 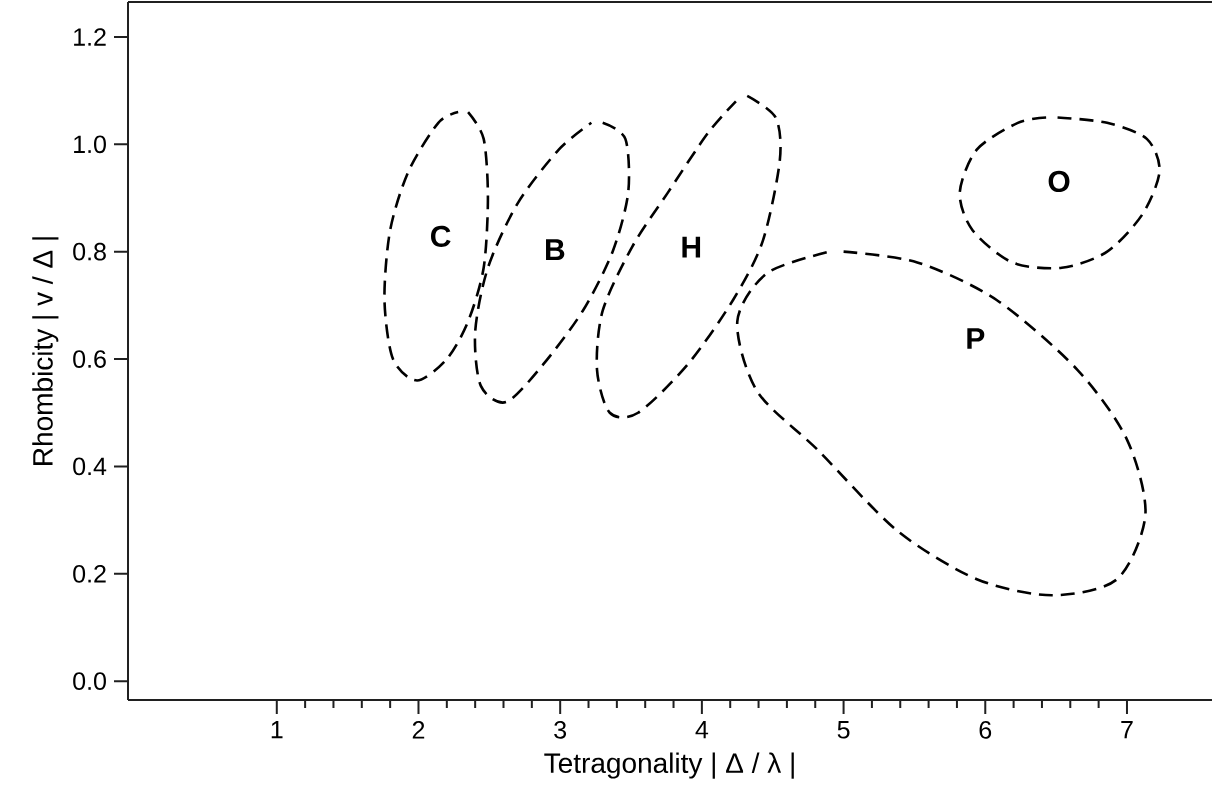 What do you see at coordinates (90, 466) in the screenshot?
I see `y-tick-label: 0.4` at bounding box center [90, 466].